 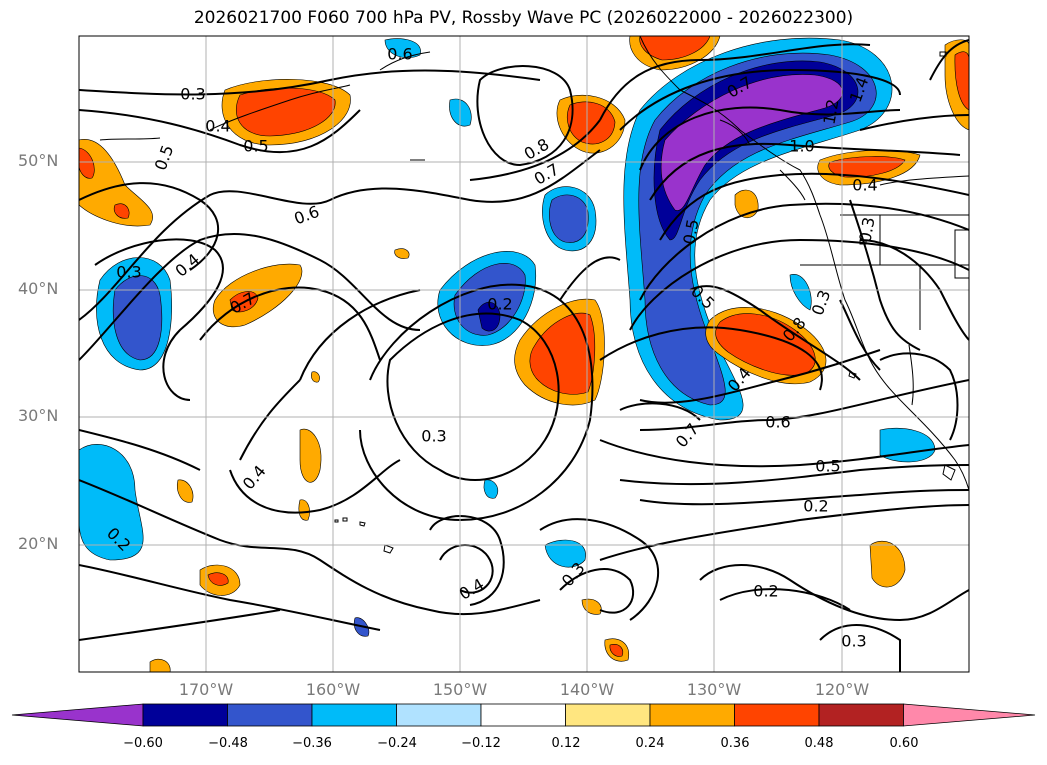 I want to click on colorbar-tick-label: −0.24, so click(x=397, y=743).